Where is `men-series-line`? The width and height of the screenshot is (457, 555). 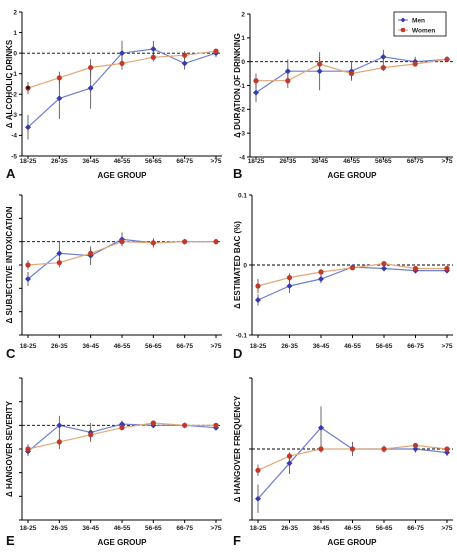 men-series-line is located at coordinates (352, 463).